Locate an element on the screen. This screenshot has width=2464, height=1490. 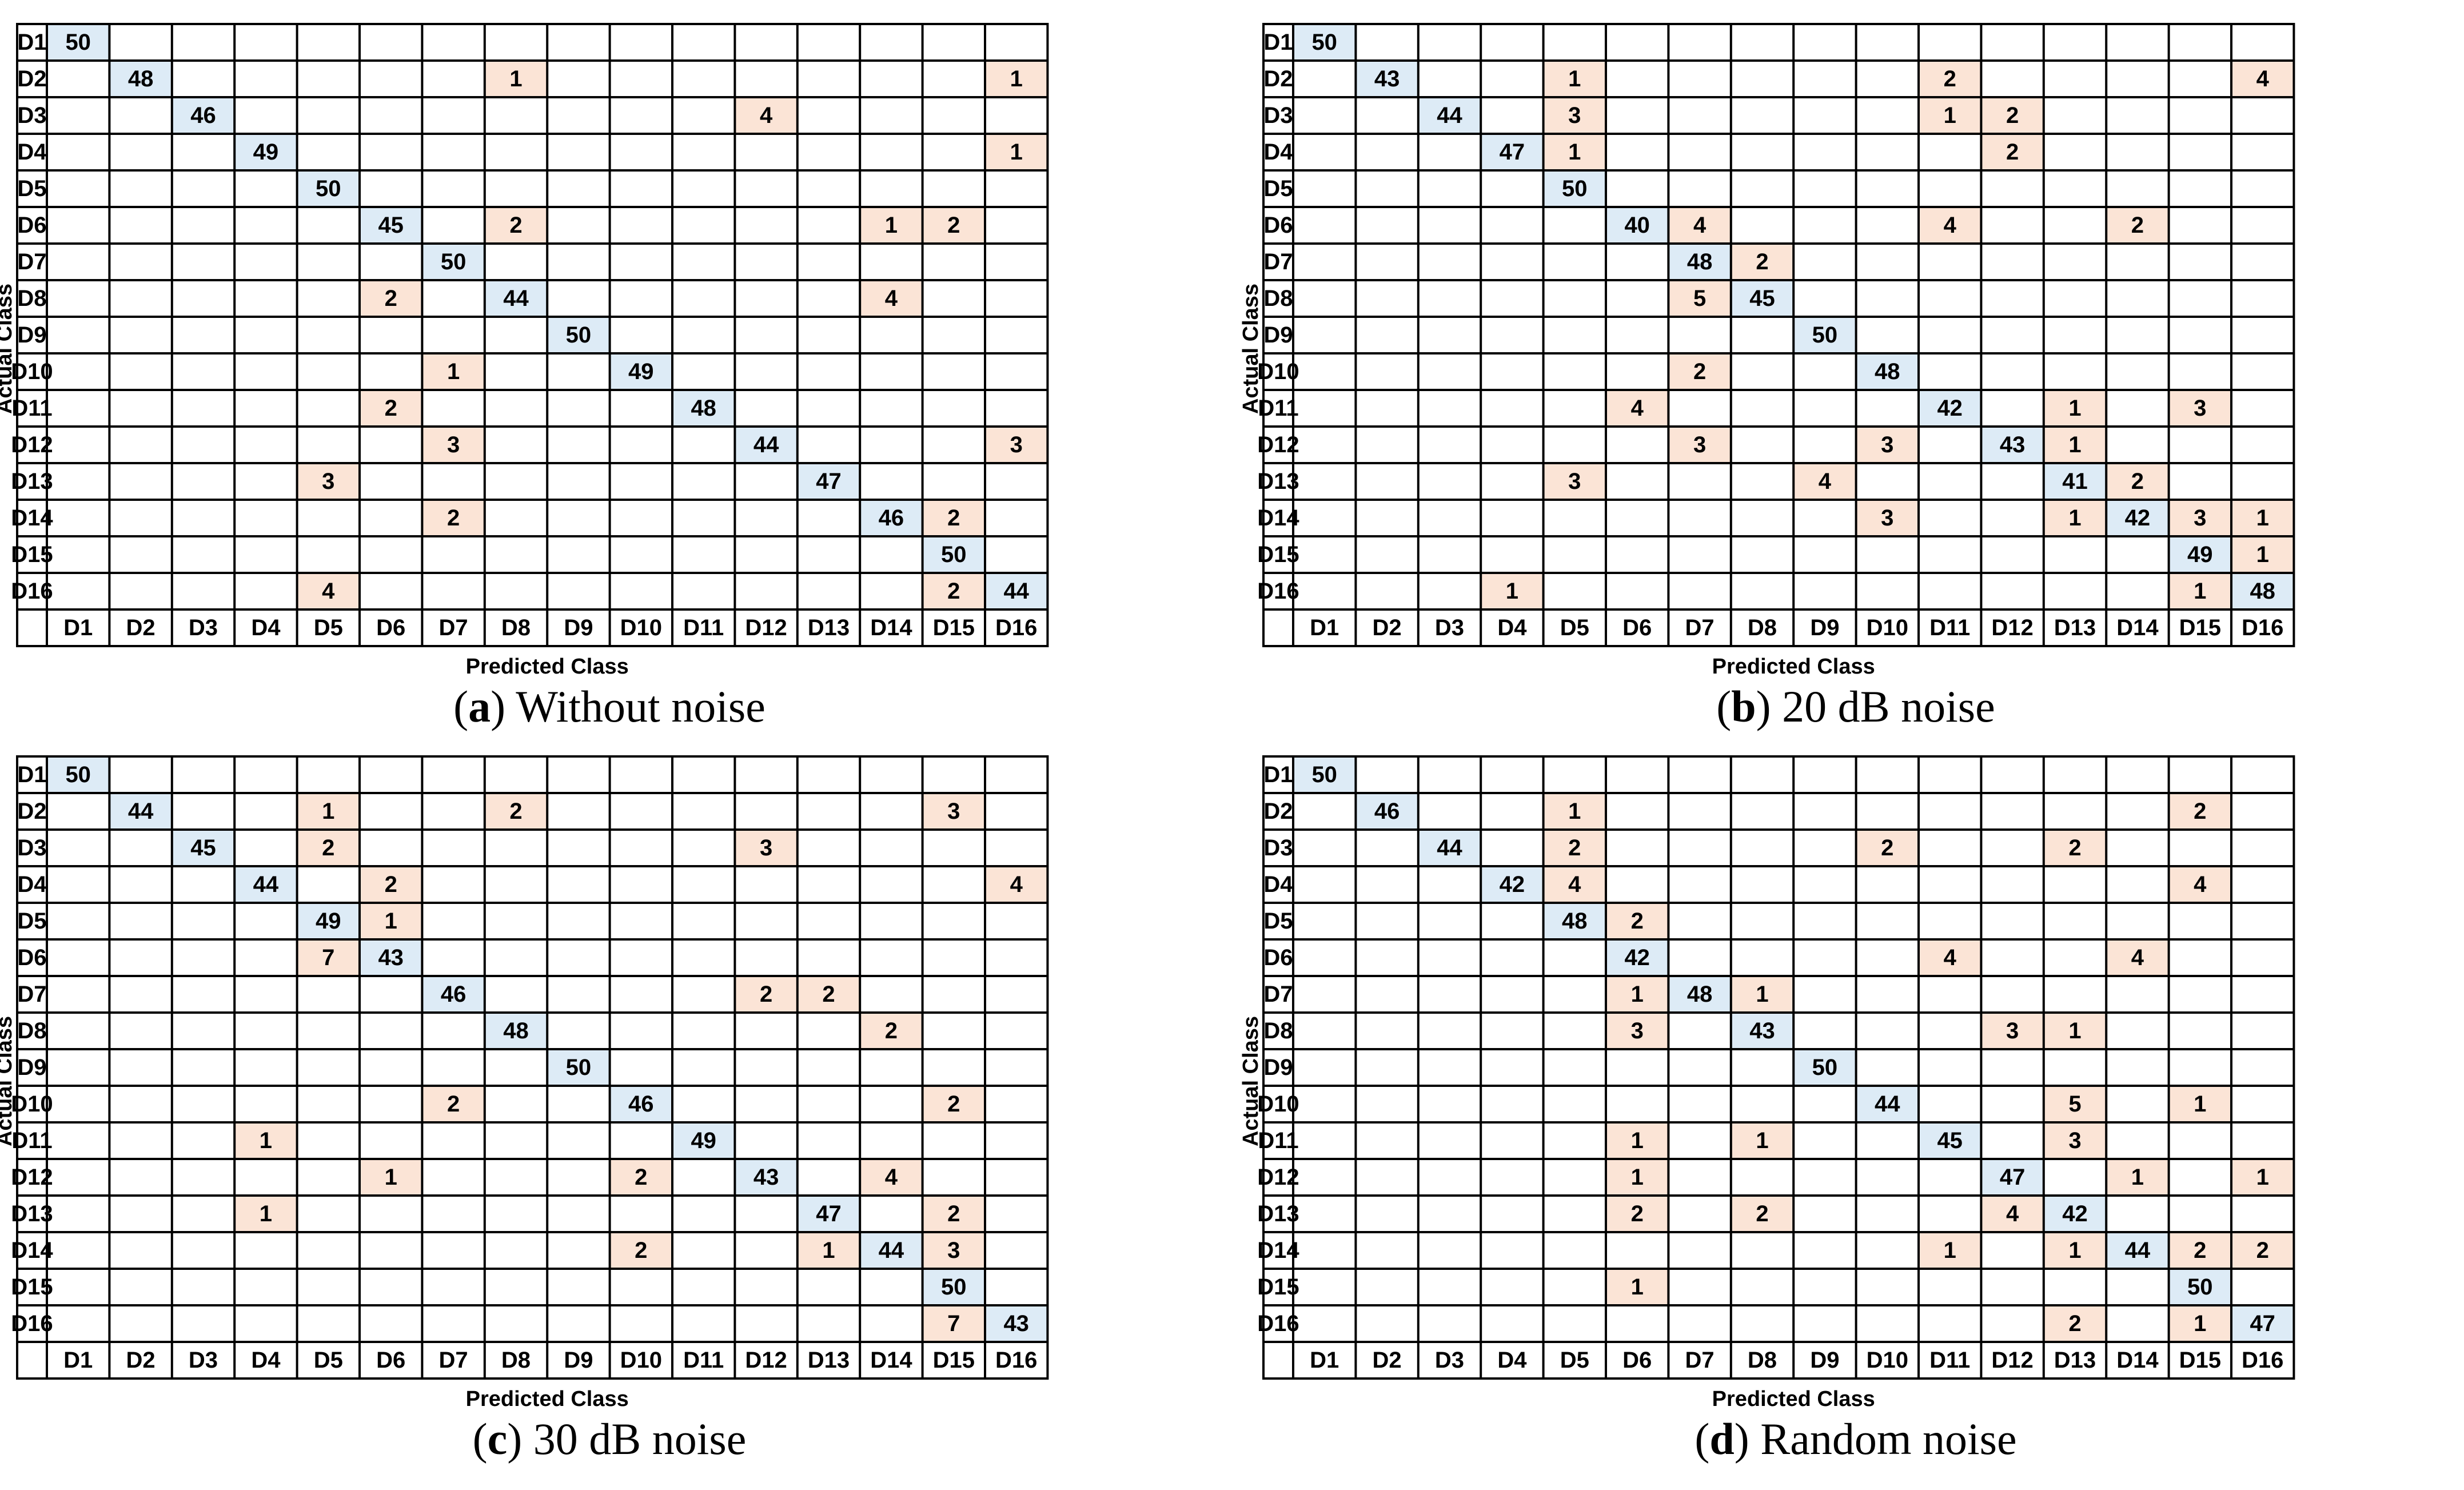
row-label: D9 is located at coordinates (32, 1067).